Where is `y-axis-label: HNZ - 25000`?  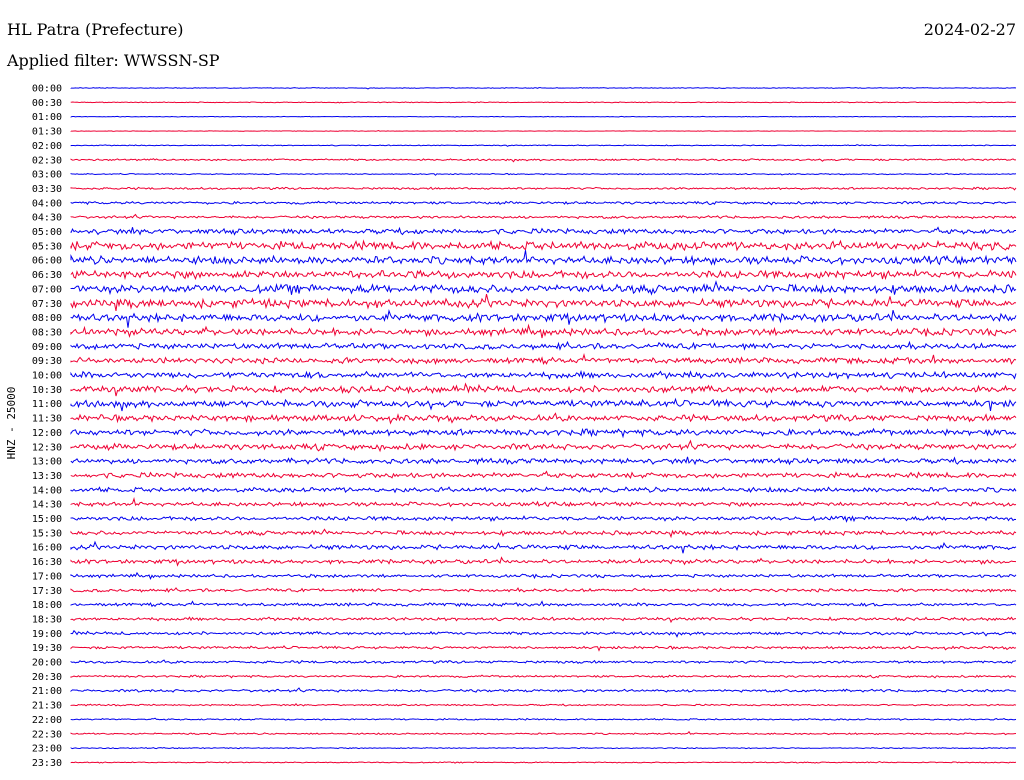 y-axis-label: HNZ - 25000 is located at coordinates (11, 423).